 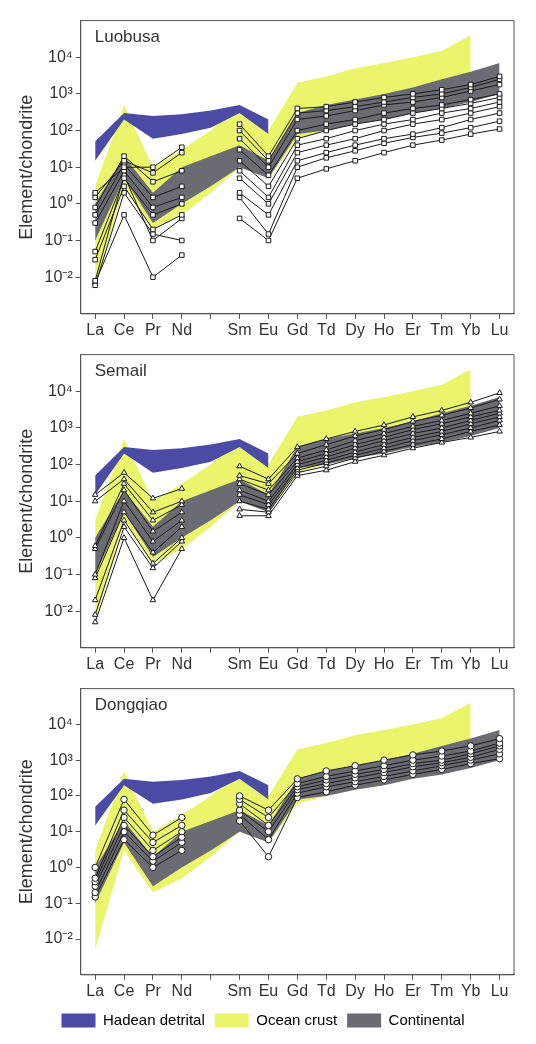 What do you see at coordinates (131, 704) in the screenshot?
I see `chart-title: Dongqiao` at bounding box center [131, 704].